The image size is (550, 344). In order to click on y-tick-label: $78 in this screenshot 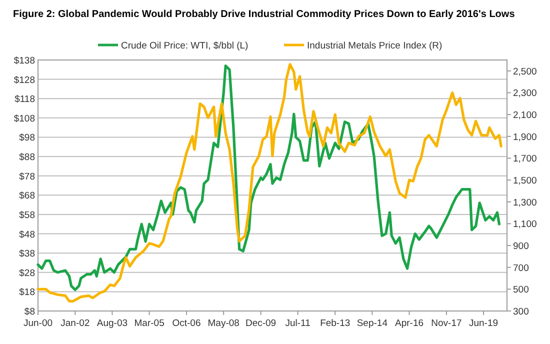, I will do `click(27, 176)`.